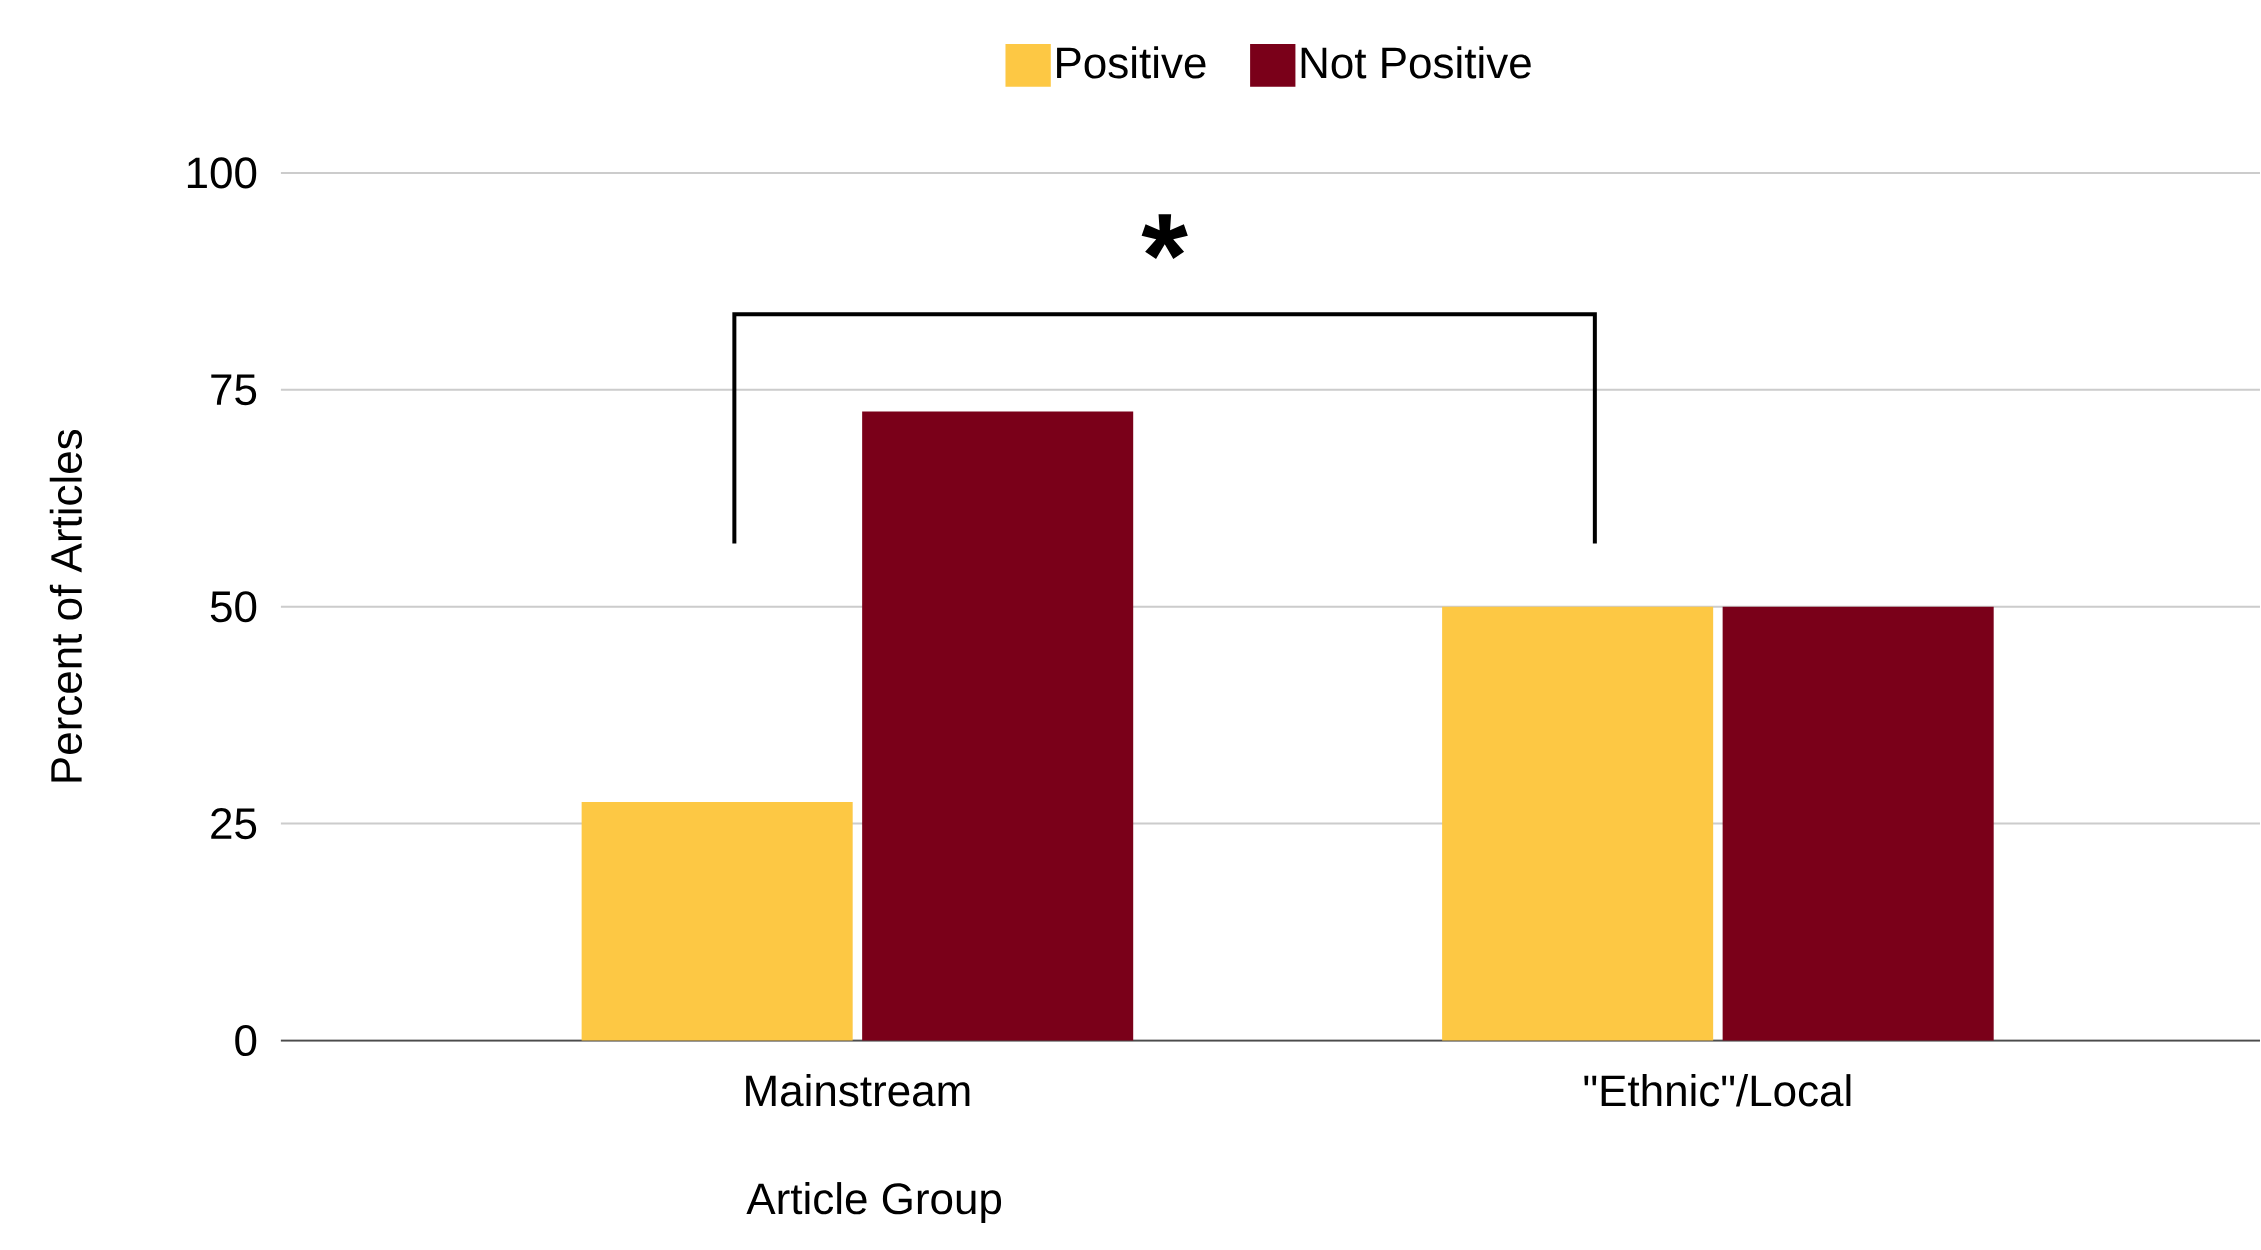 This screenshot has width=2261, height=1250. Describe the element at coordinates (1131, 62) in the screenshot. I see `legend-label: Positive` at that location.